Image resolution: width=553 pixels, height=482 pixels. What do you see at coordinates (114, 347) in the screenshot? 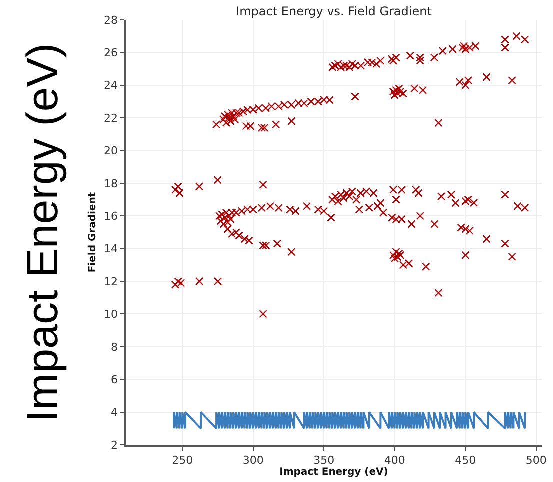
I see `y-tick-label: 8` at bounding box center [114, 347].